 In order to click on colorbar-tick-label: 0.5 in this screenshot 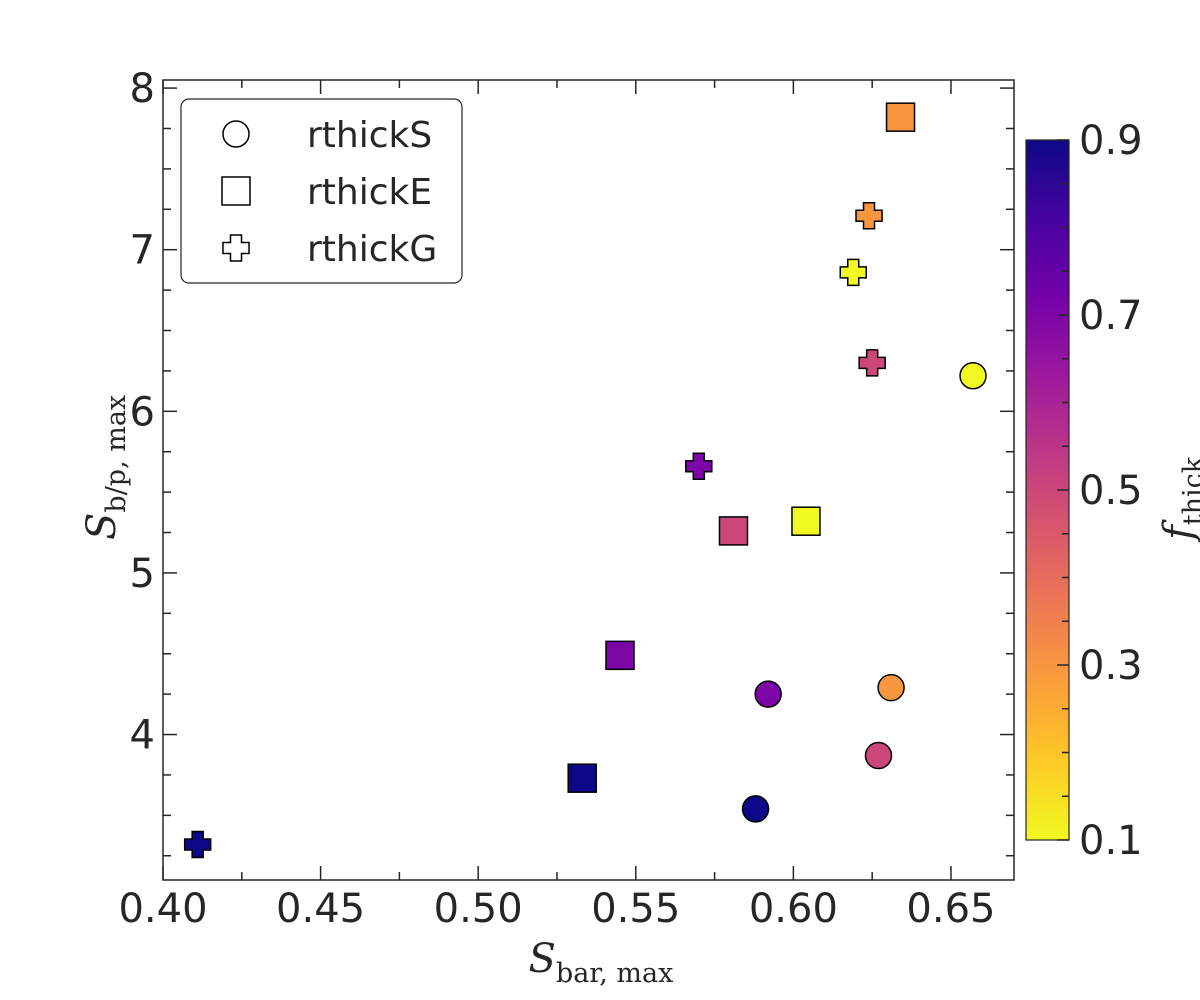, I will do `click(1111, 491)`.